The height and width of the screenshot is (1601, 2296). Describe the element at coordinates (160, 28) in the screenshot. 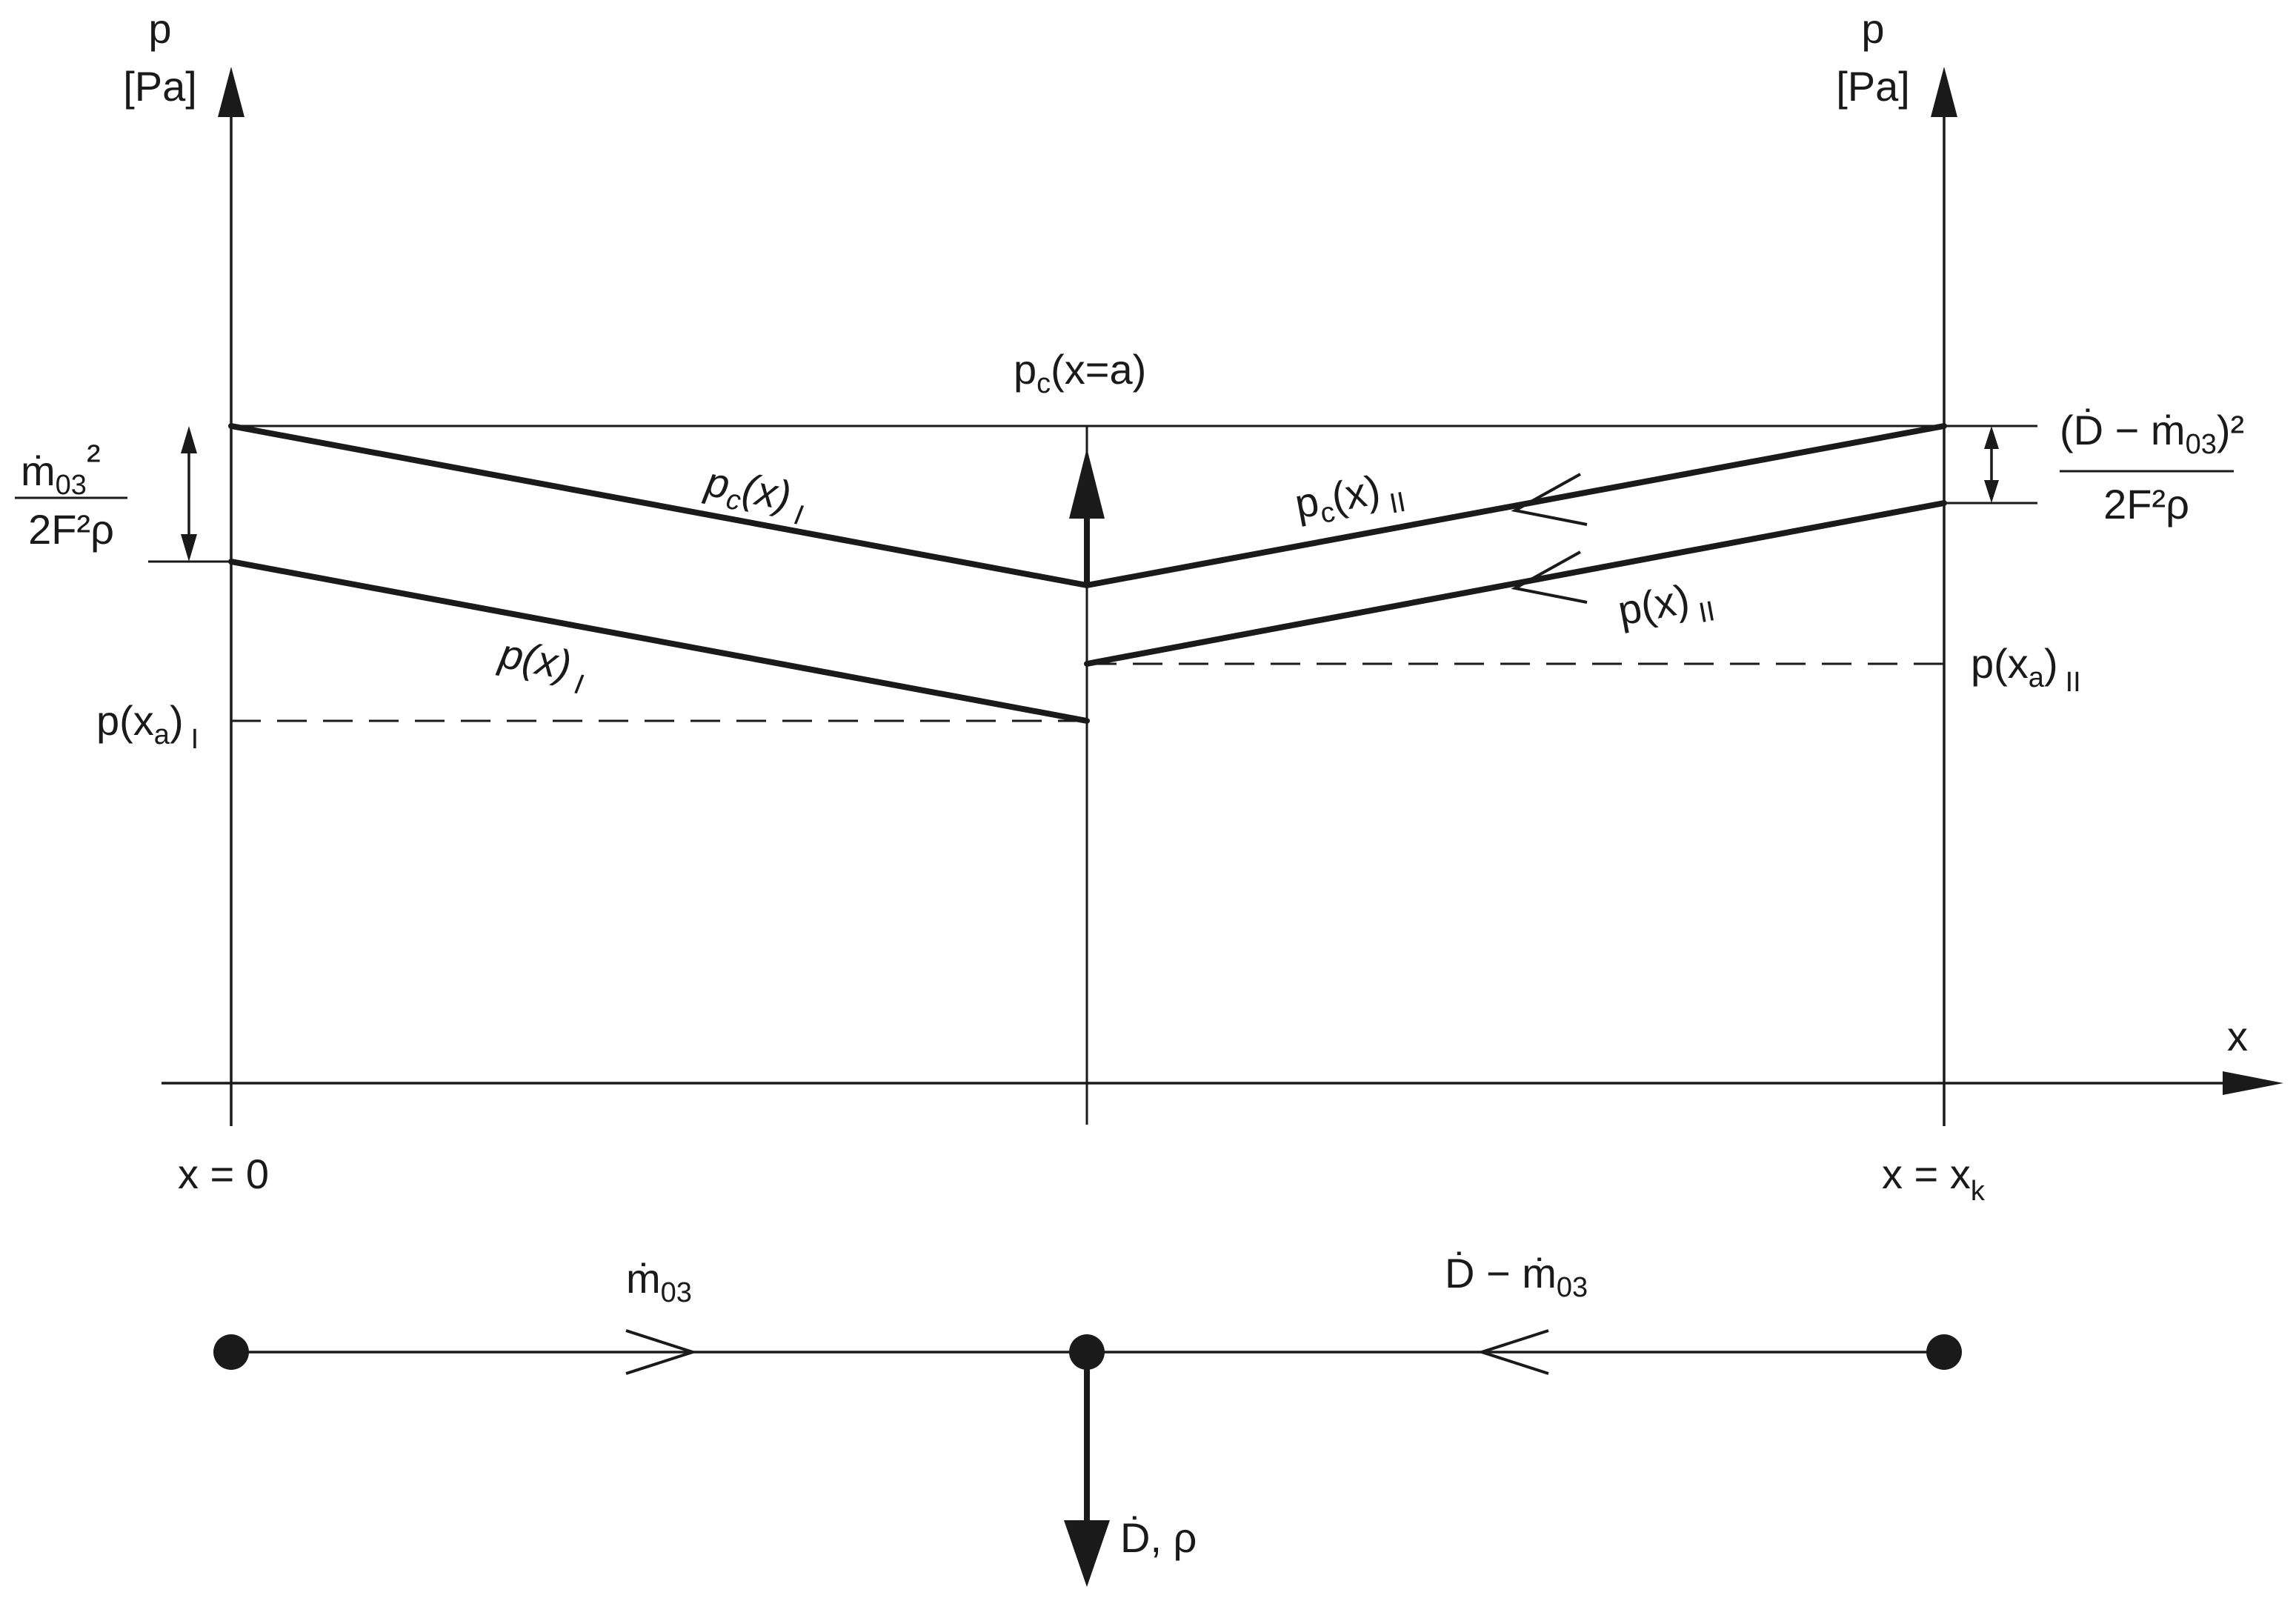

I see `left-y-axis-label: p` at that location.